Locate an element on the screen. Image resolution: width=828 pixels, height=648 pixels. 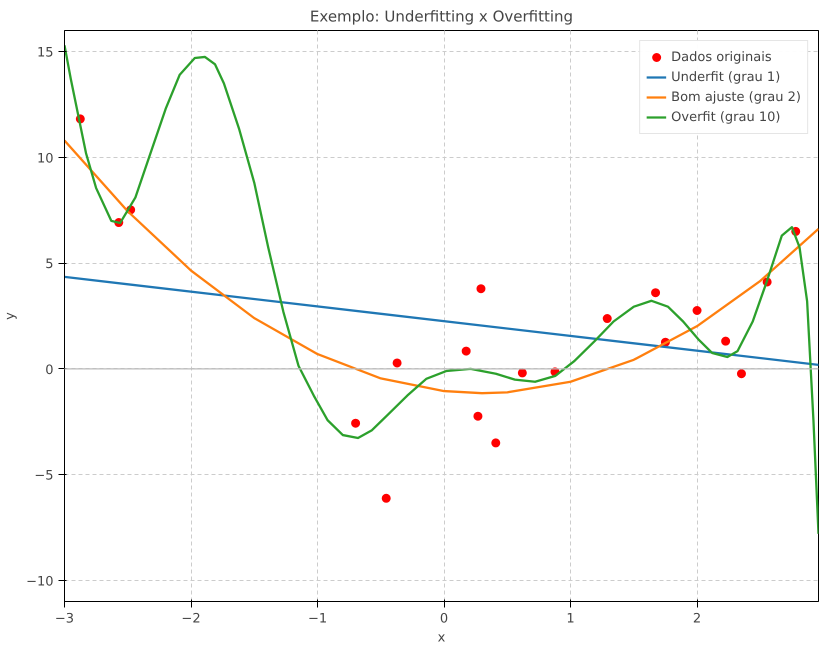
y-tick-label: 10 is located at coordinates (45, 158).